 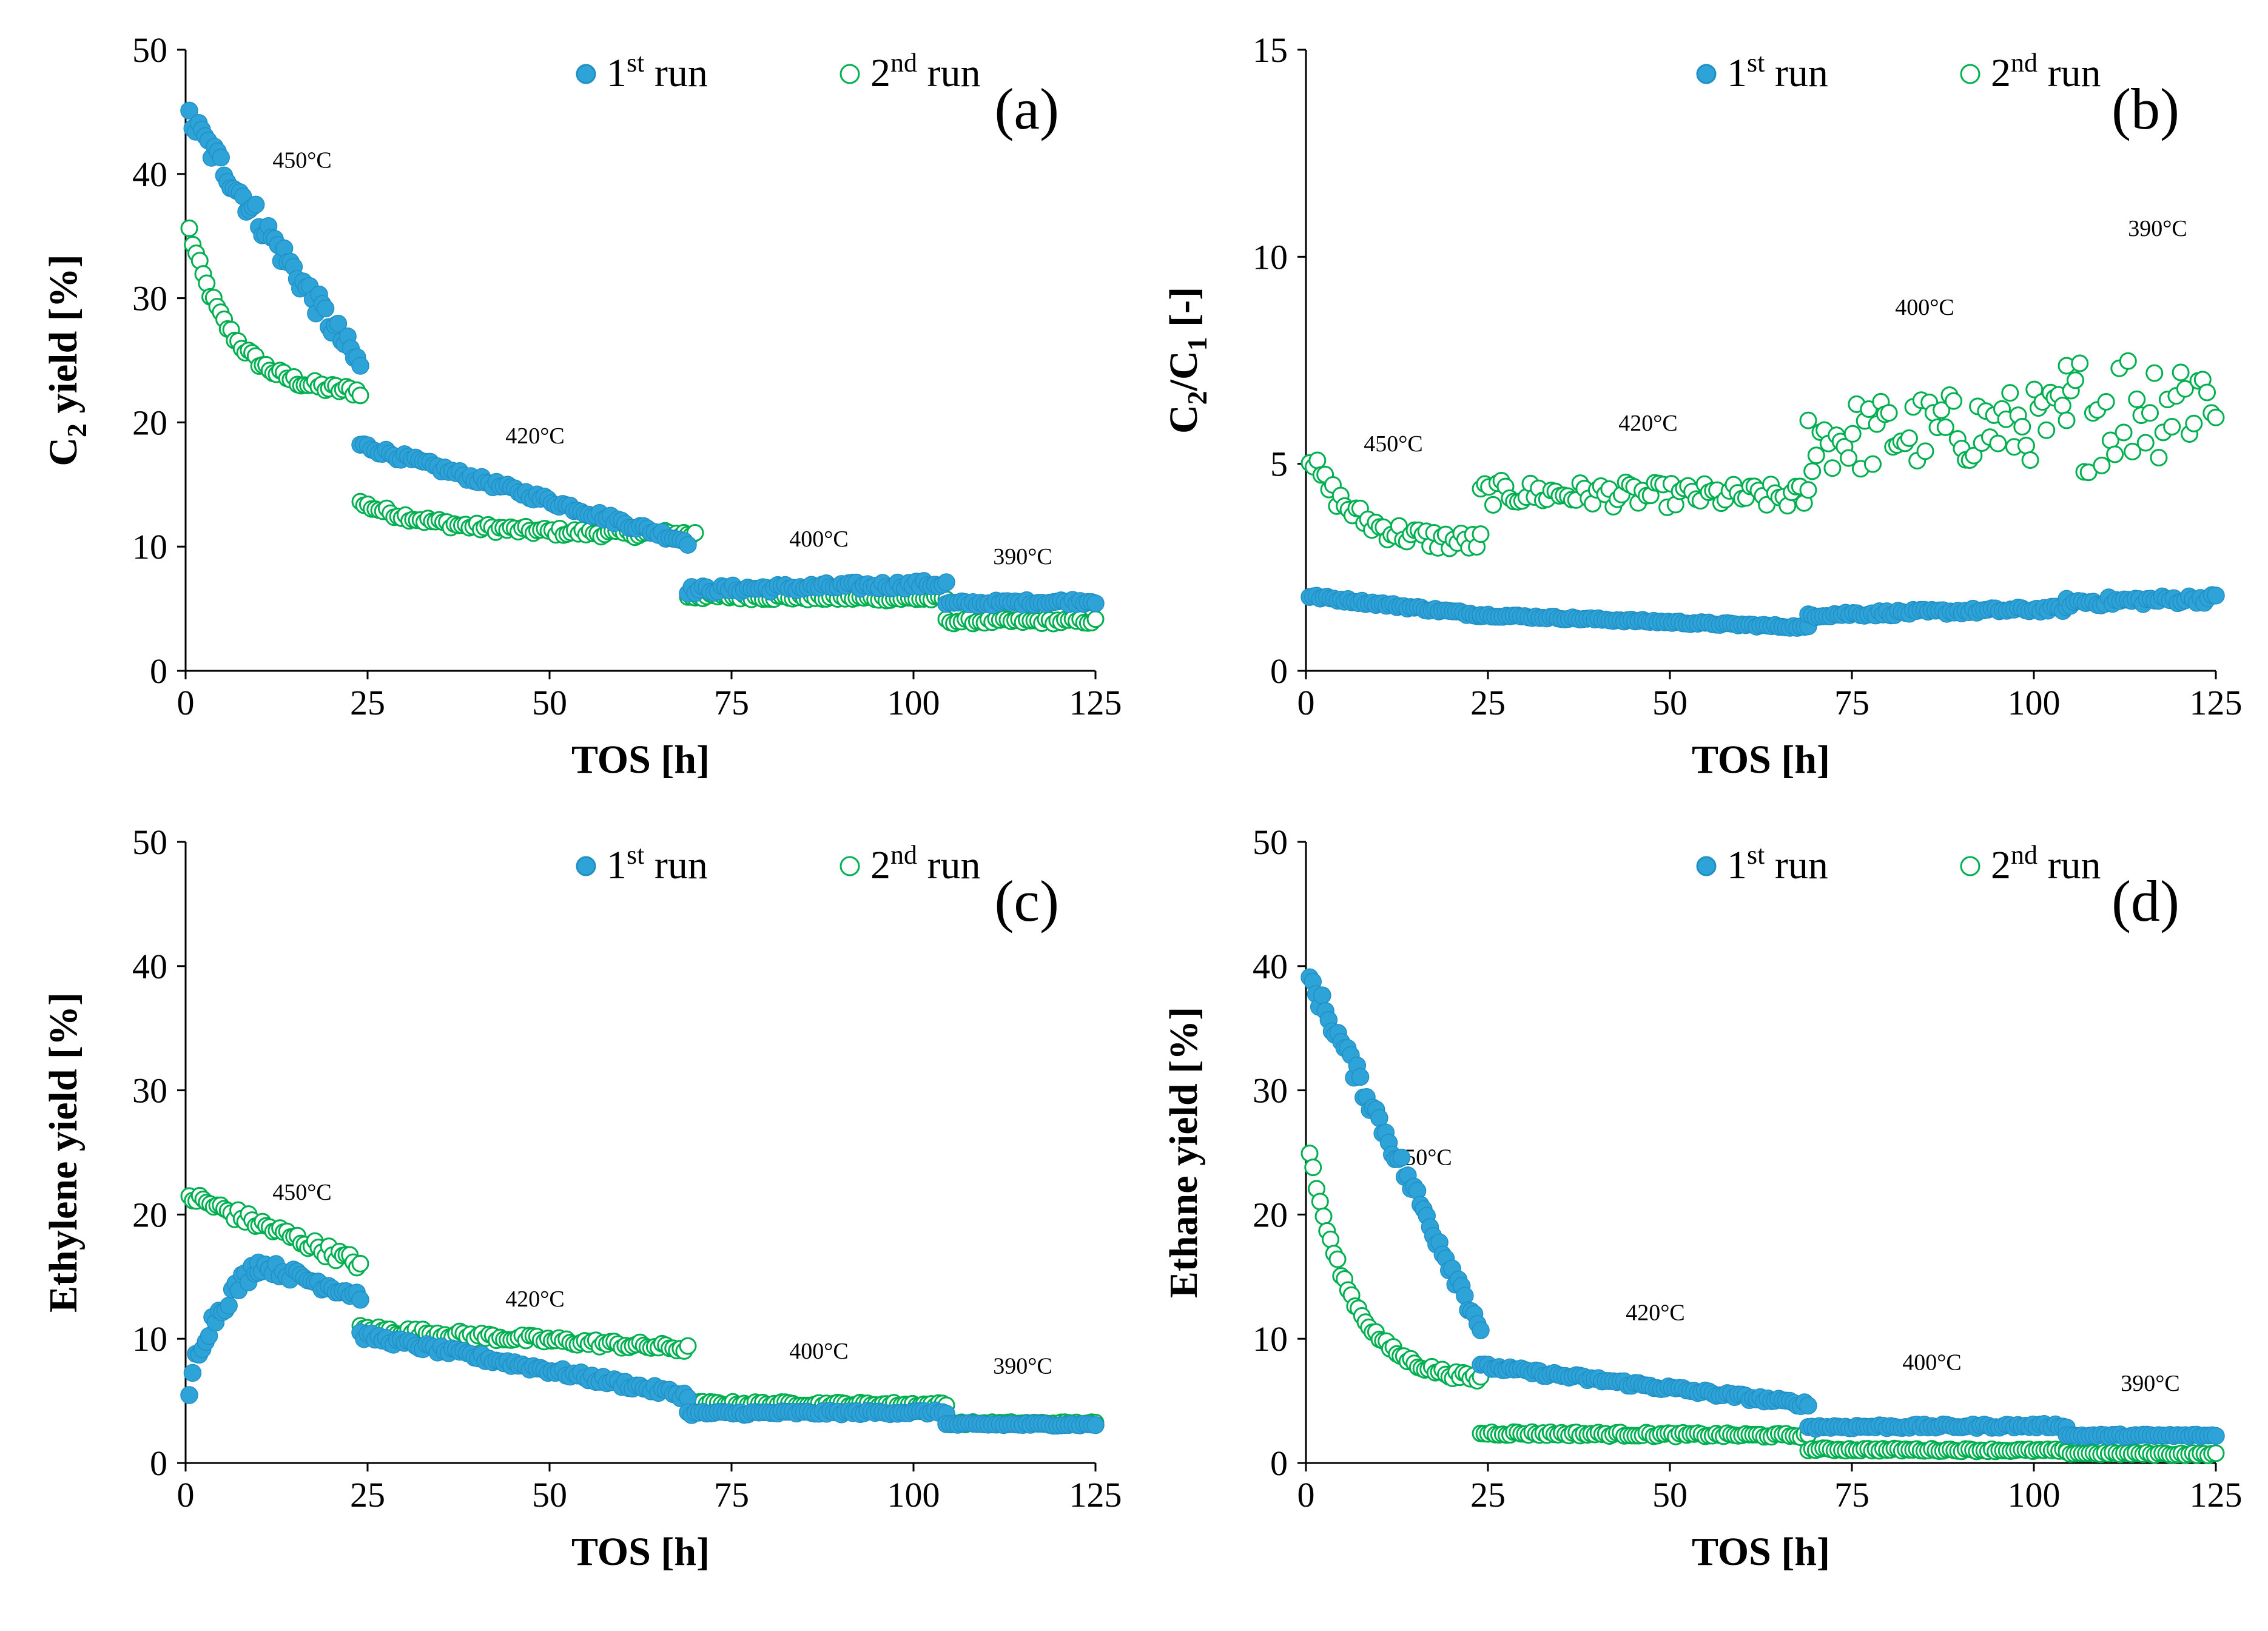 I want to click on panel-label: (b), so click(x=2146, y=108).